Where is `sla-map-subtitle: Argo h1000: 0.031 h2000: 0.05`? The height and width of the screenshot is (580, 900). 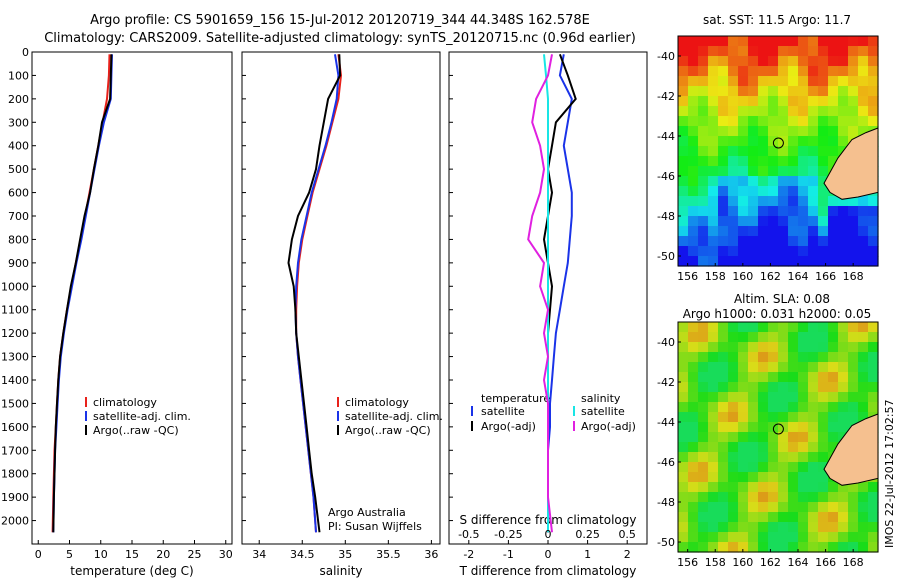
sla-map-subtitle: Argo h1000: 0.031 h2000: 0.05 is located at coordinates (777, 314).